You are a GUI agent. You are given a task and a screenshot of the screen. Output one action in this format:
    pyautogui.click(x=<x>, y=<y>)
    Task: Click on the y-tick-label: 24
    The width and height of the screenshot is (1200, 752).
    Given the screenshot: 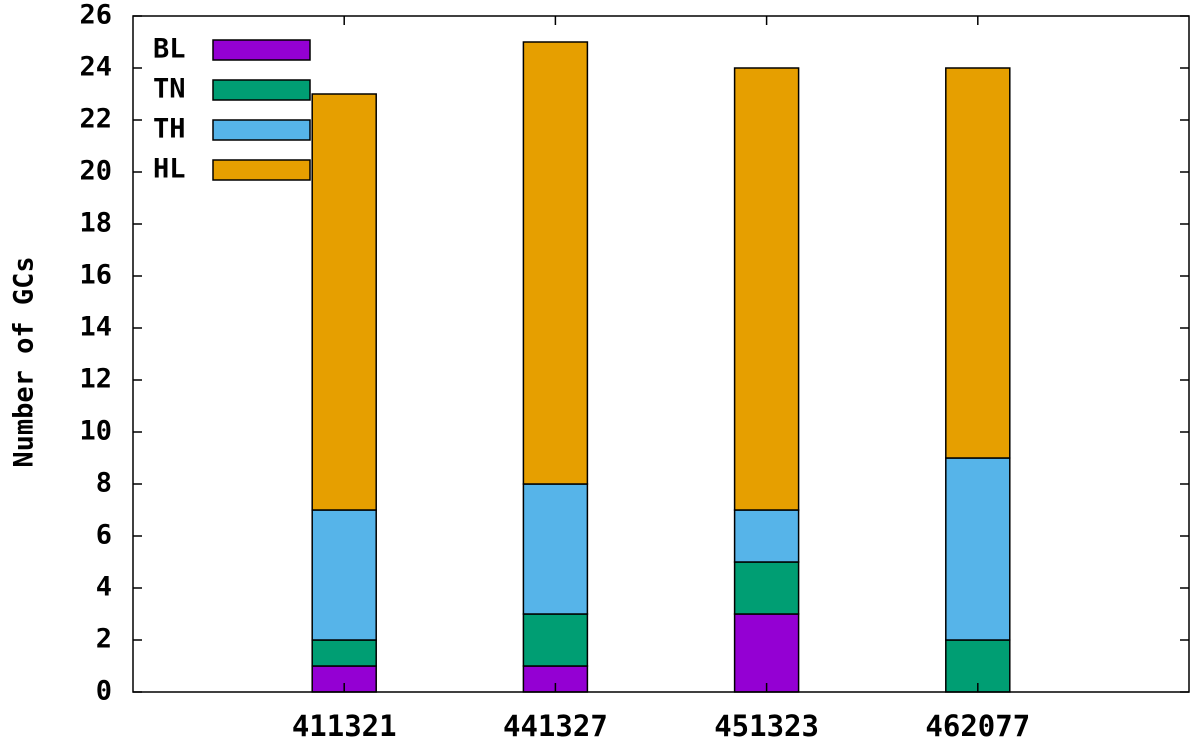 What is the action you would take?
    pyautogui.click(x=95, y=67)
    